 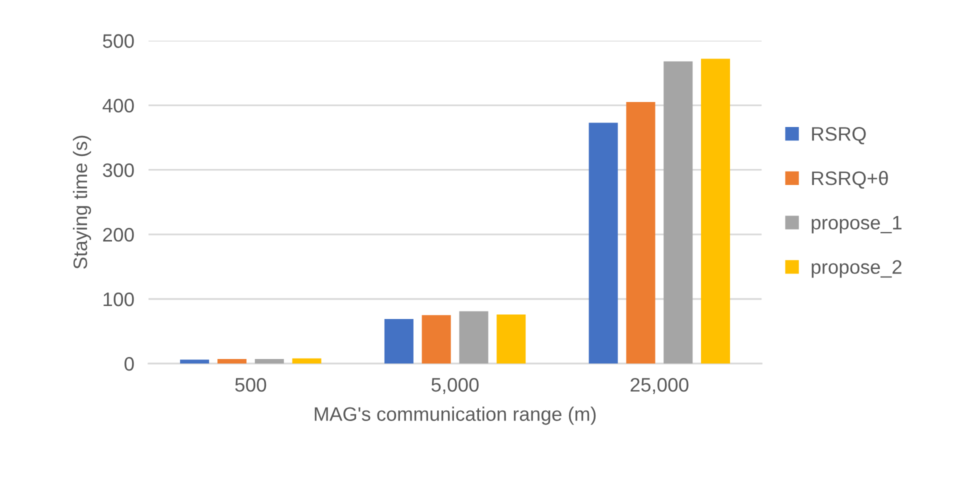 I want to click on y-tick-label: 400, so click(x=118, y=105).